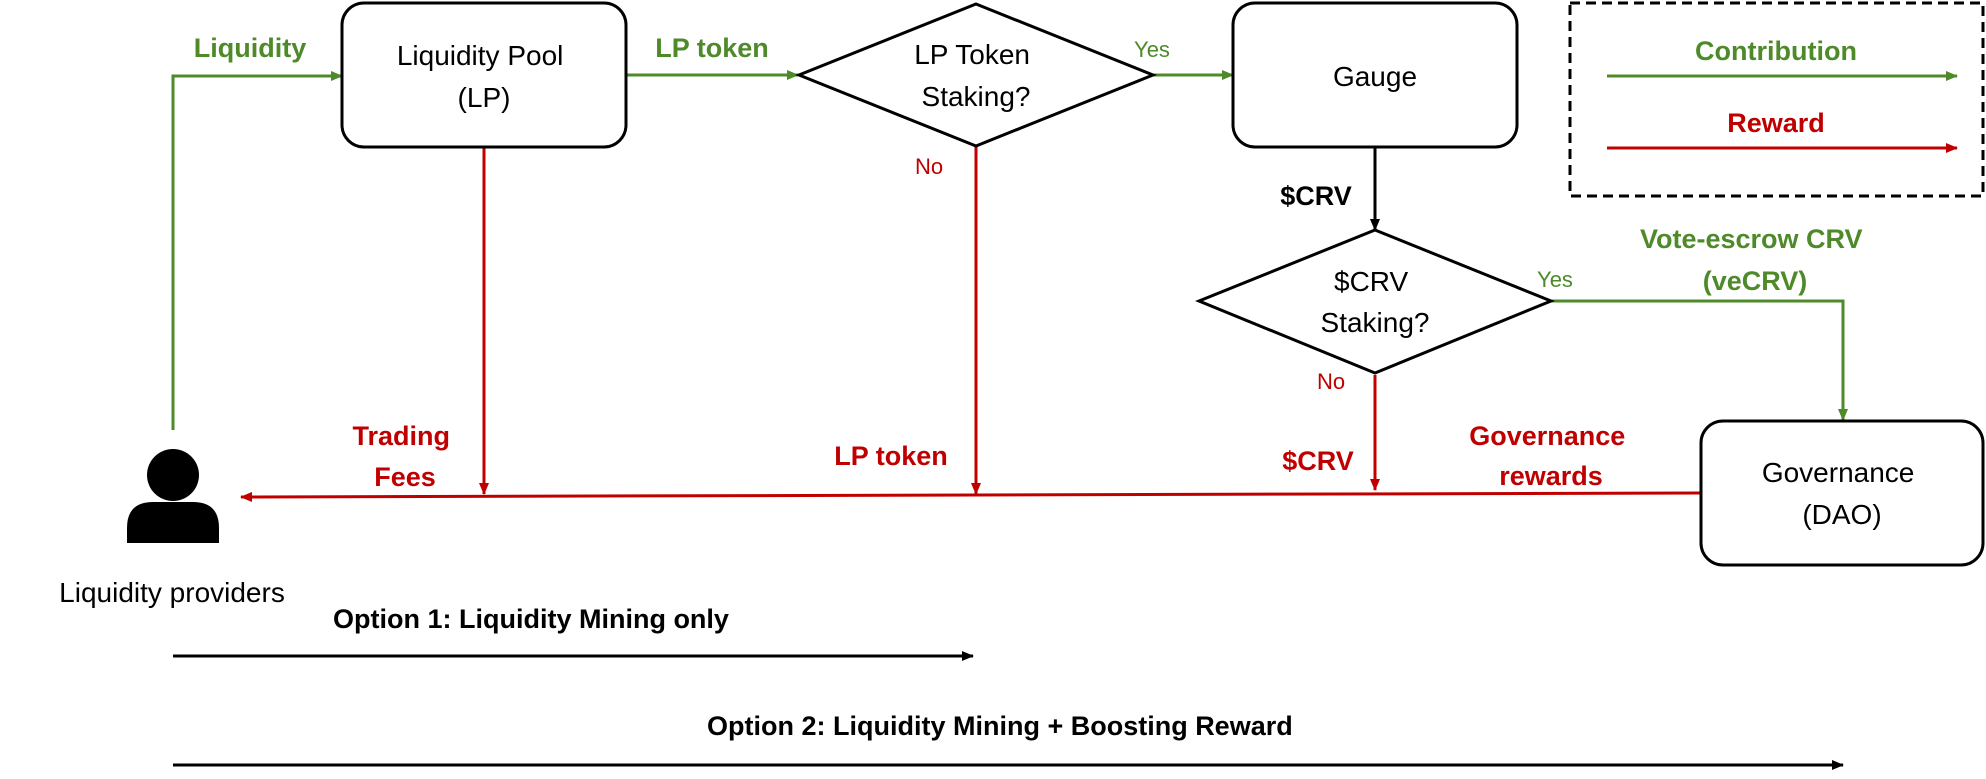 The width and height of the screenshot is (1986, 779). I want to click on option1-label: Option 1: Liquidity Mining only, so click(531, 619).